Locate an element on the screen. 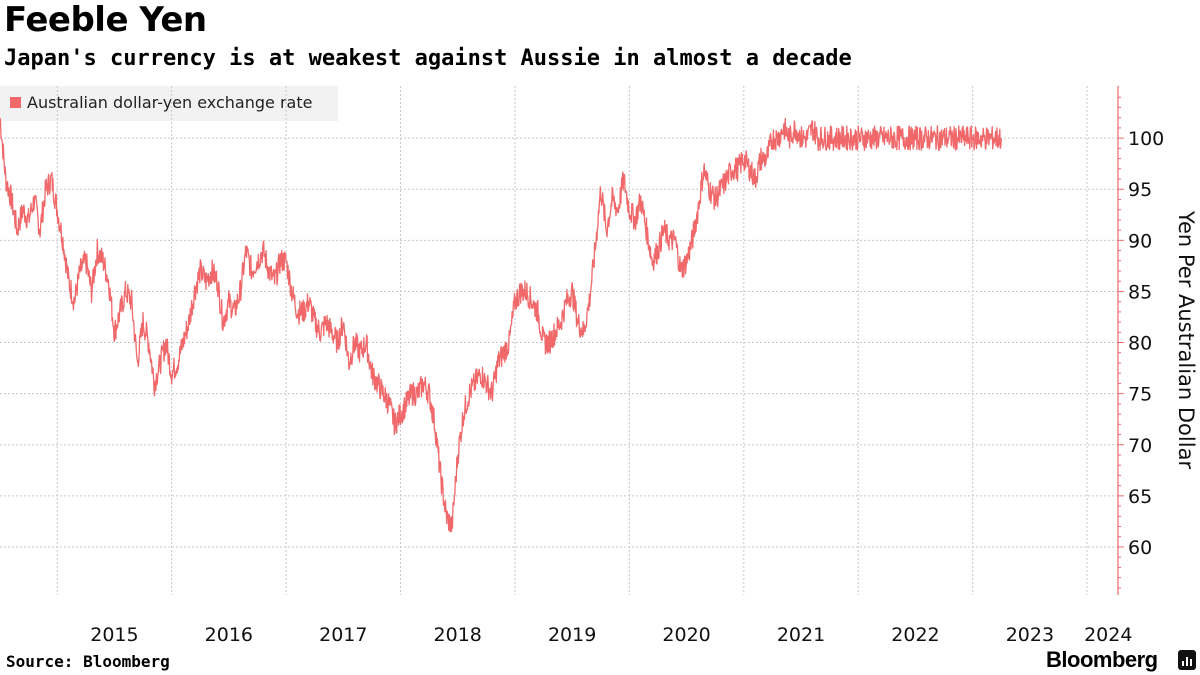 This screenshot has height=675, width=1200. y-tick-label: 95 is located at coordinates (1140, 190).